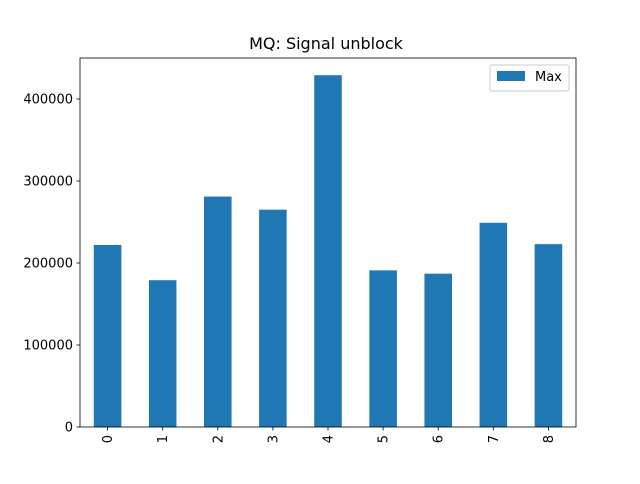 The image size is (640, 484). Describe the element at coordinates (69, 428) in the screenshot. I see `y-tick-label: 0` at that location.